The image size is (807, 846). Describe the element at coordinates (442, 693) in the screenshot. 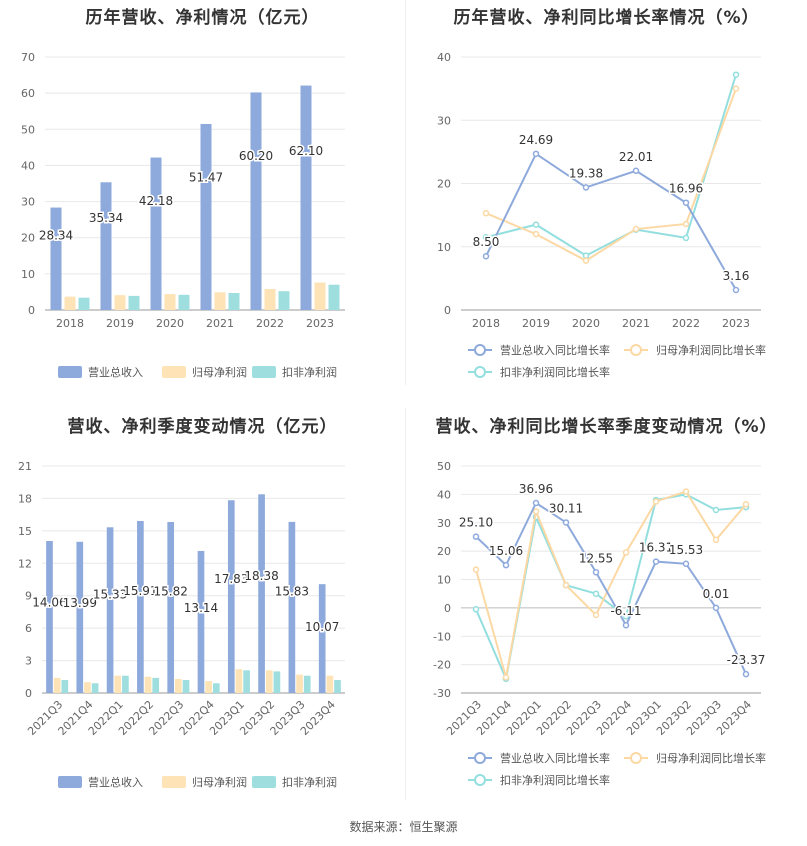

I see `y-tick-label: -30` at that location.